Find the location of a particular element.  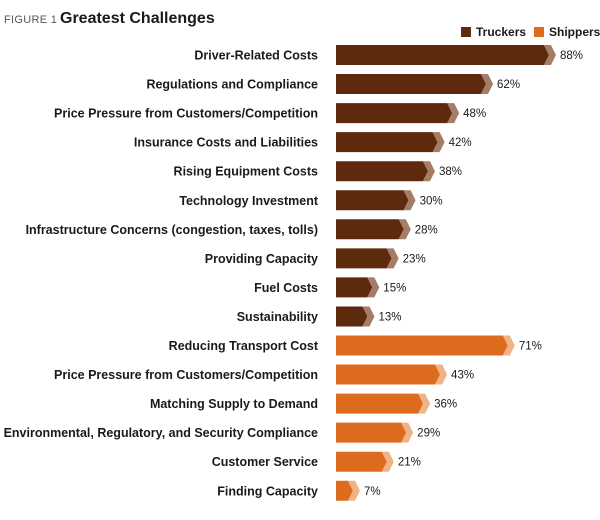

legend-label-shippers: Shippers is located at coordinates (574, 32).